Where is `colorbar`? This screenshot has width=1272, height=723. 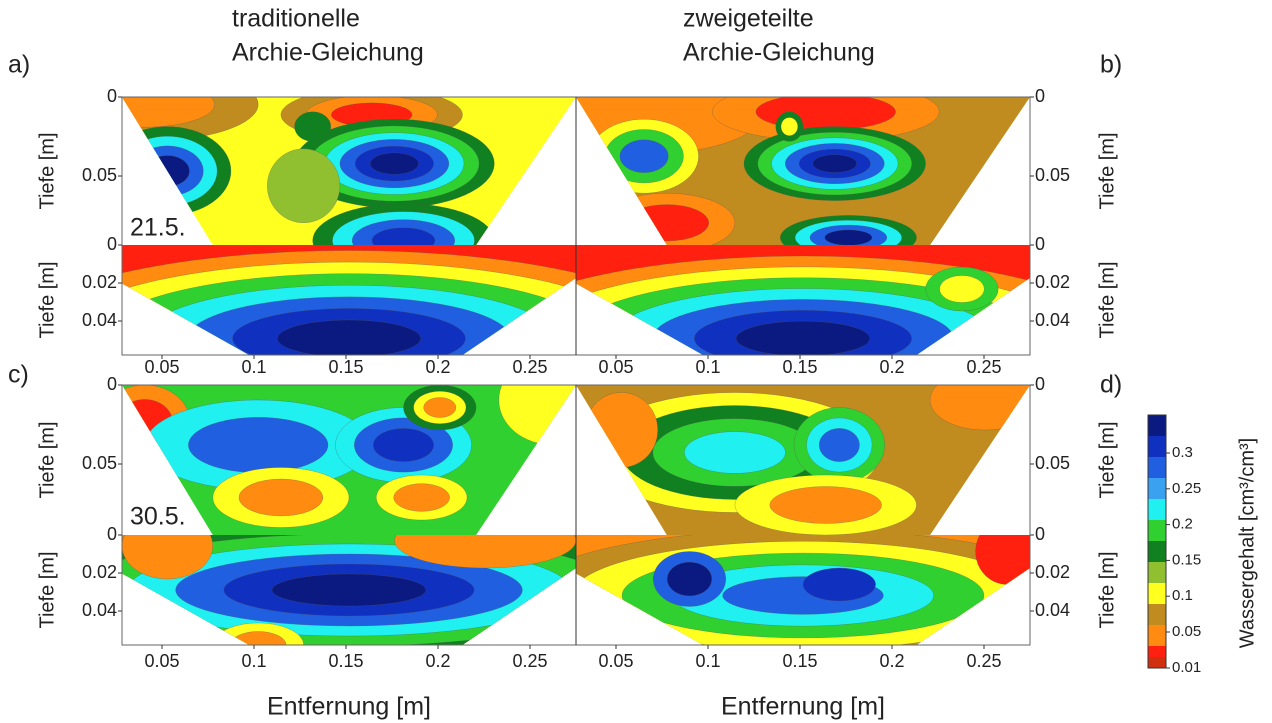
colorbar is located at coordinates (1157, 541).